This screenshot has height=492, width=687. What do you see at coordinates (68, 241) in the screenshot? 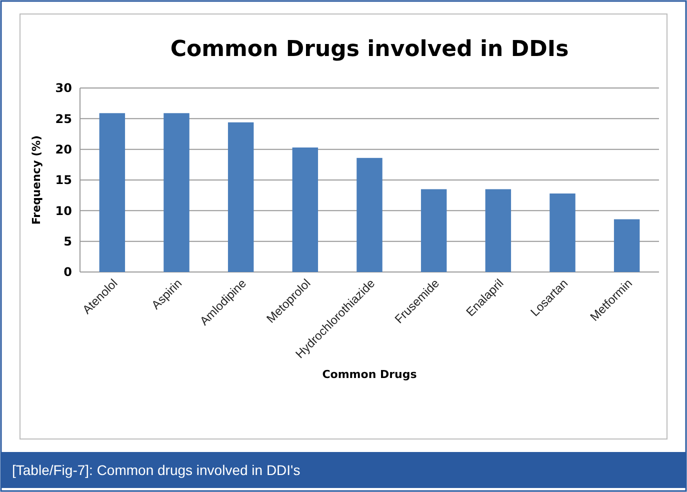
I see `y-tick-label: 5` at bounding box center [68, 241].